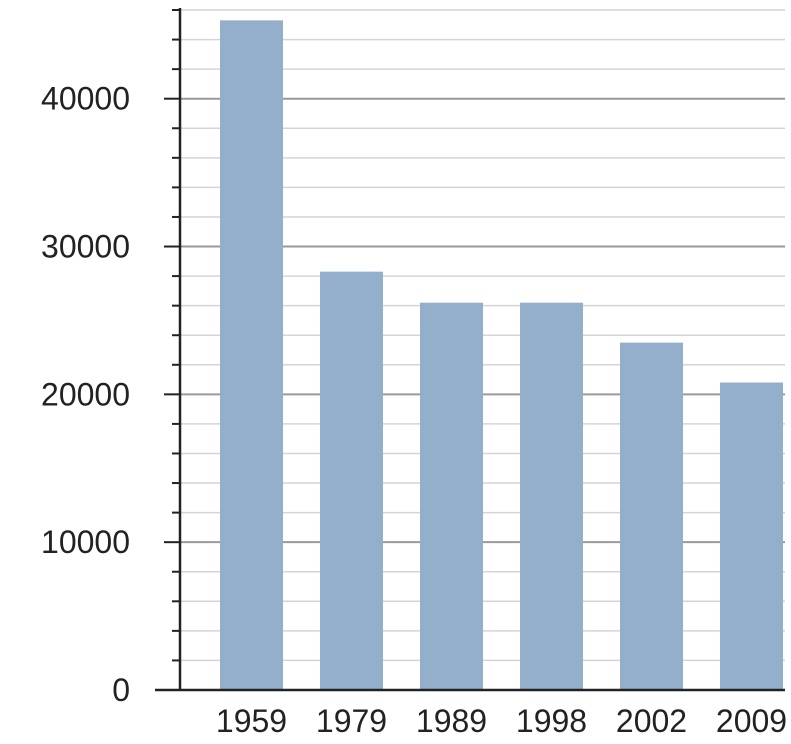 The width and height of the screenshot is (791, 744). What do you see at coordinates (451, 496) in the screenshot?
I see `bar-1989` at bounding box center [451, 496].